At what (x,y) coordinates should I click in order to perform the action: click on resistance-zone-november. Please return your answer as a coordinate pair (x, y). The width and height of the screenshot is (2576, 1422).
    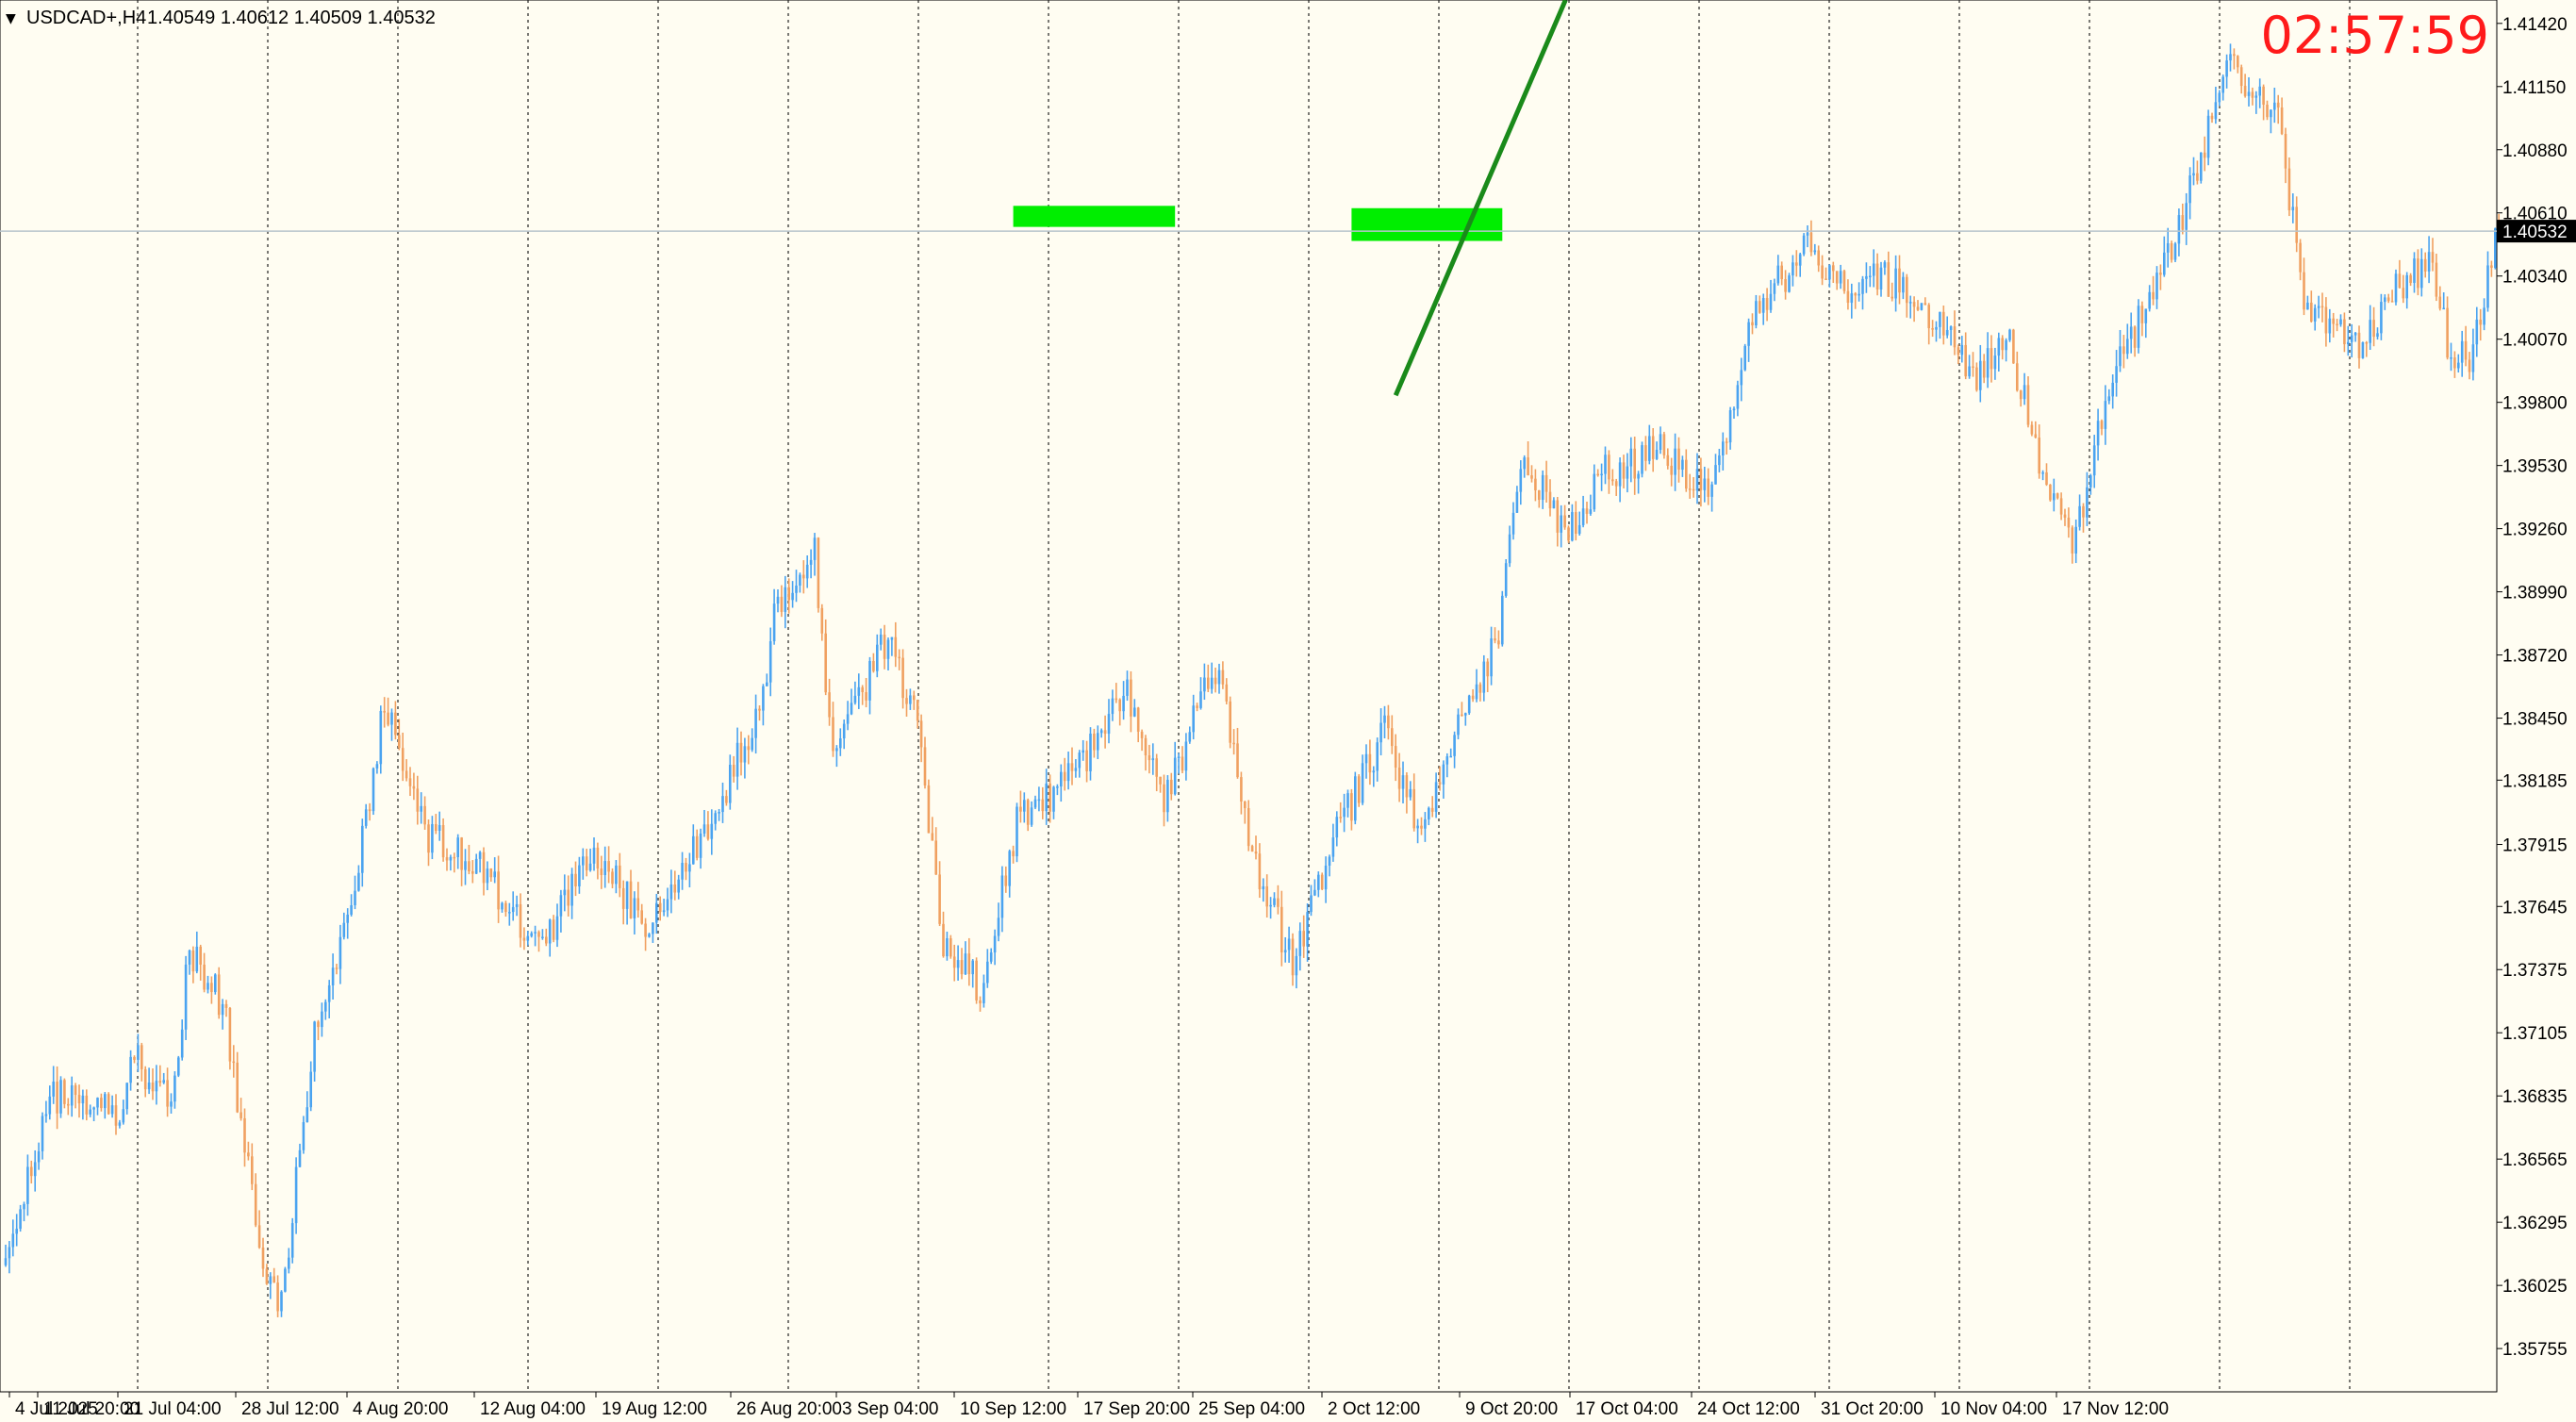
    Looking at the image, I should click on (1426, 224).